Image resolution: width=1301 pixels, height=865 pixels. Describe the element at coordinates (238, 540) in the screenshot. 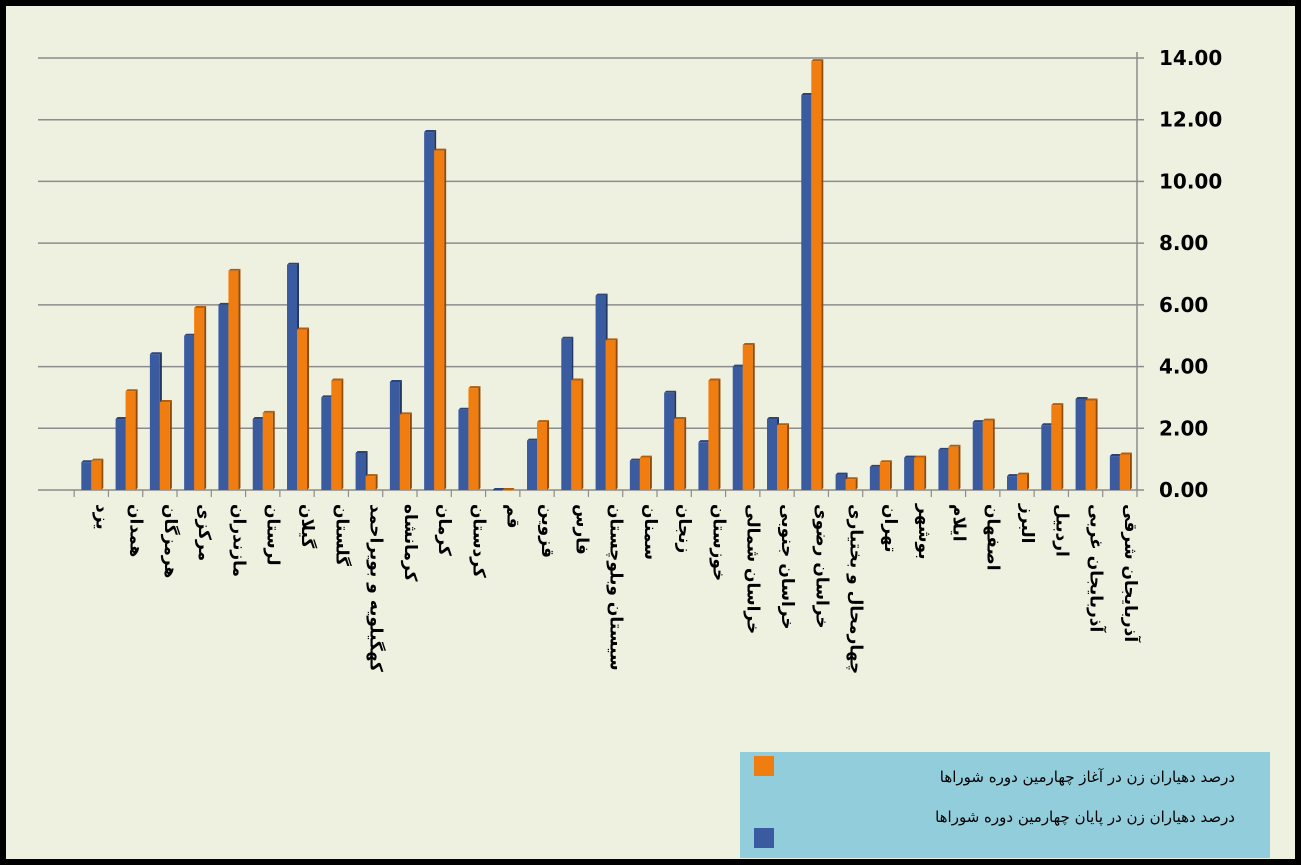

I see `x-tick-label: مازندران` at that location.